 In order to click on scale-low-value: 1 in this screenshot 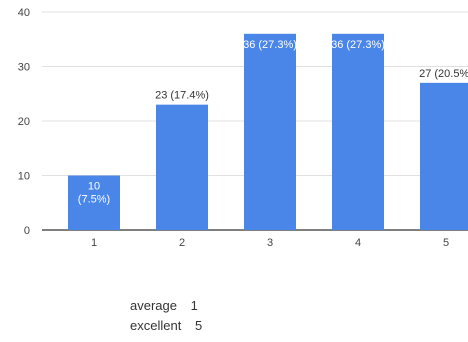, I will do `click(194, 305)`.